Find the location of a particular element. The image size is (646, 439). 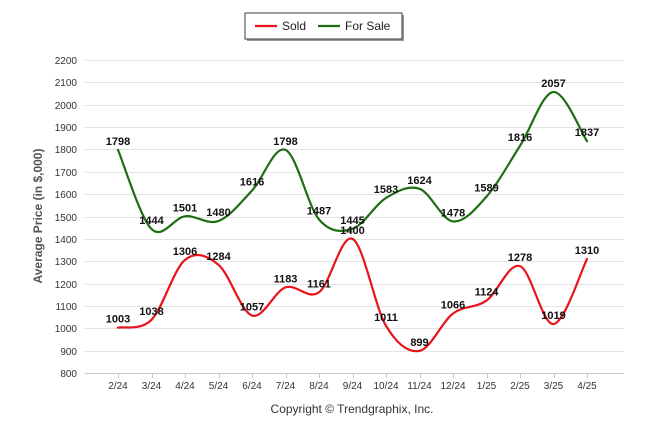

y-tick-label: 1800 is located at coordinates (66, 150).